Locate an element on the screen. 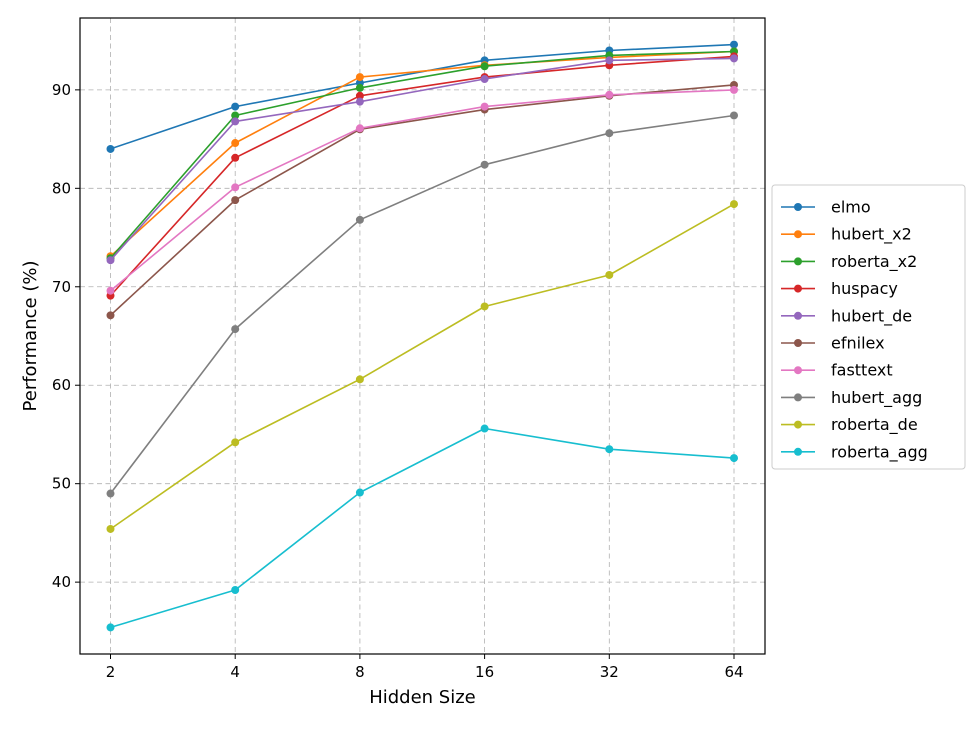 This screenshot has height=729, width=972. y-tick-label: 50 is located at coordinates (61, 484).